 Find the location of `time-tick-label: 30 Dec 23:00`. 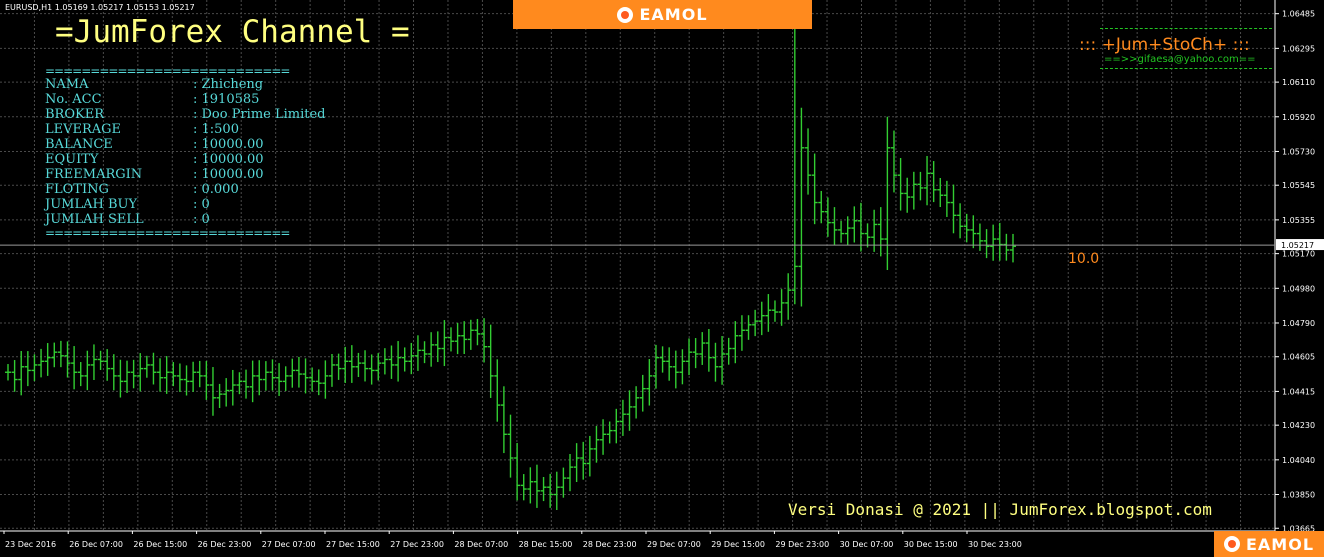

time-tick-label: 30 Dec 23:00 is located at coordinates (995, 544).